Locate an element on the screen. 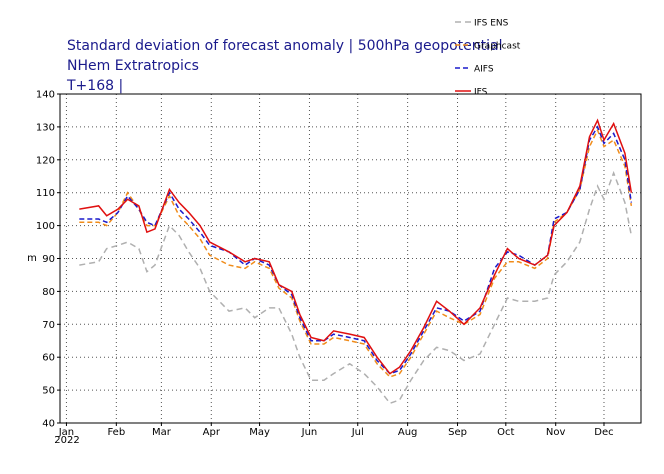 The width and height of the screenshot is (664, 474). legend-label: IFS is located at coordinates (481, 93).